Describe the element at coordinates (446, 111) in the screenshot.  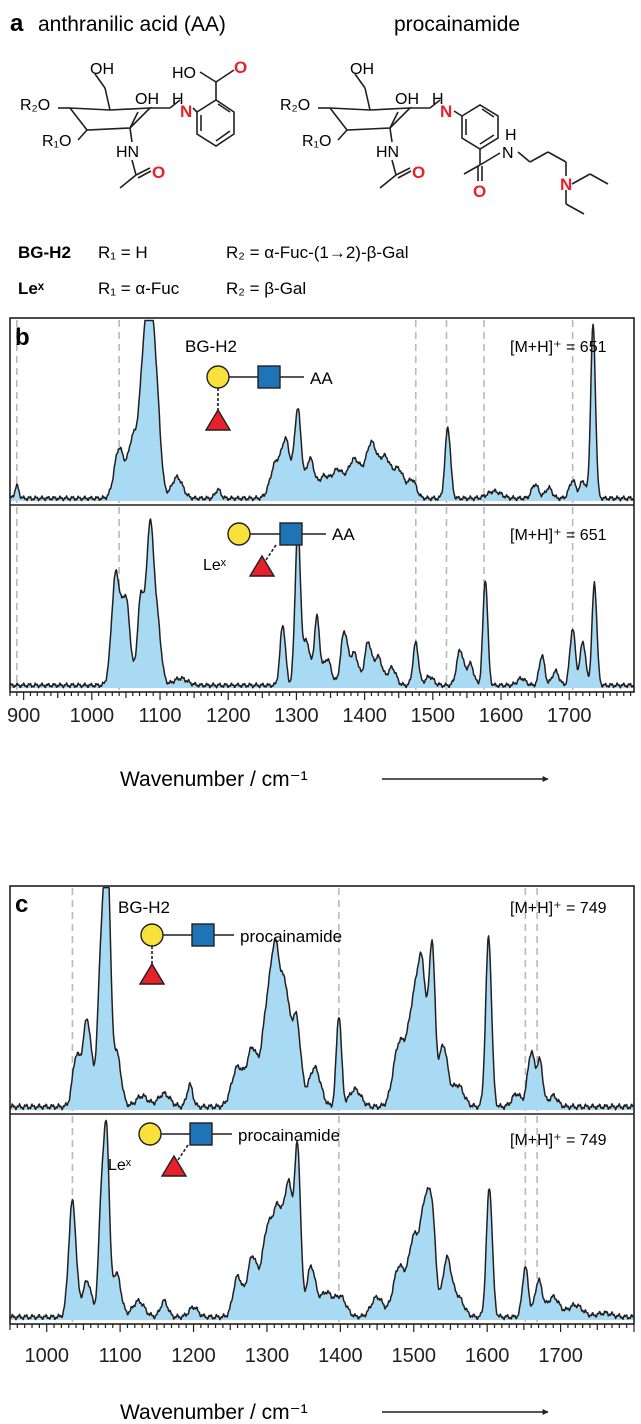
I see `n-label-2: N` at that location.